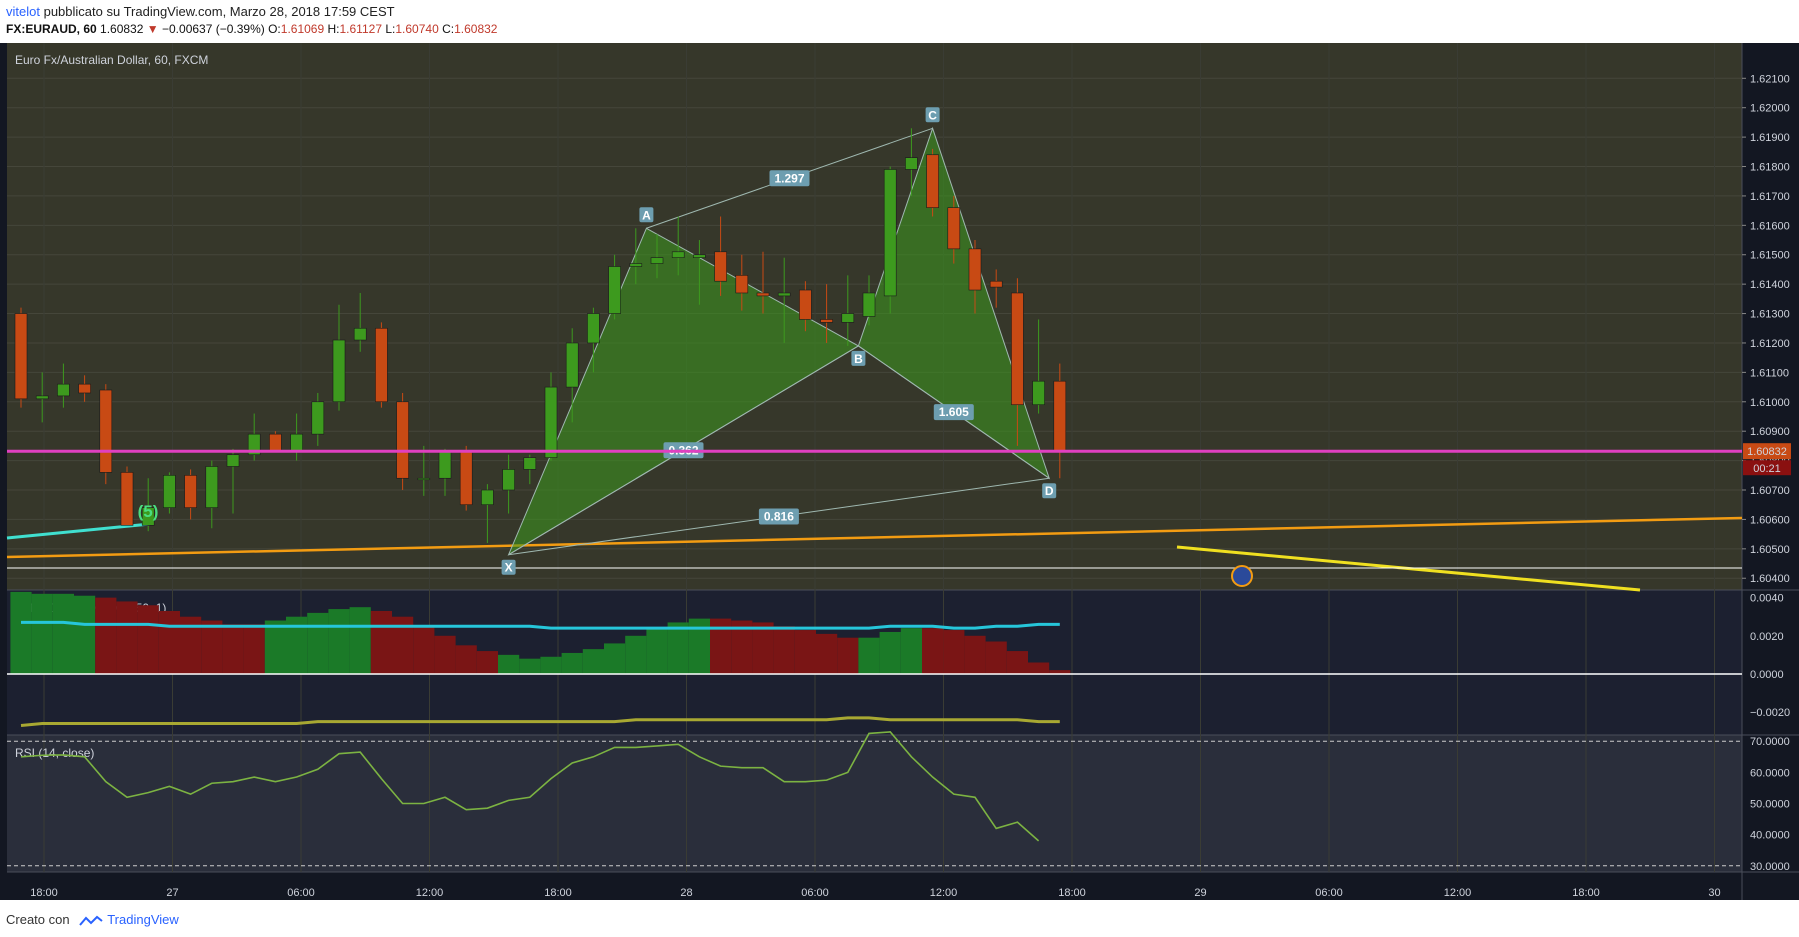 The width and height of the screenshot is (1799, 937). I want to click on open-value: 1.61069, so click(302, 29).